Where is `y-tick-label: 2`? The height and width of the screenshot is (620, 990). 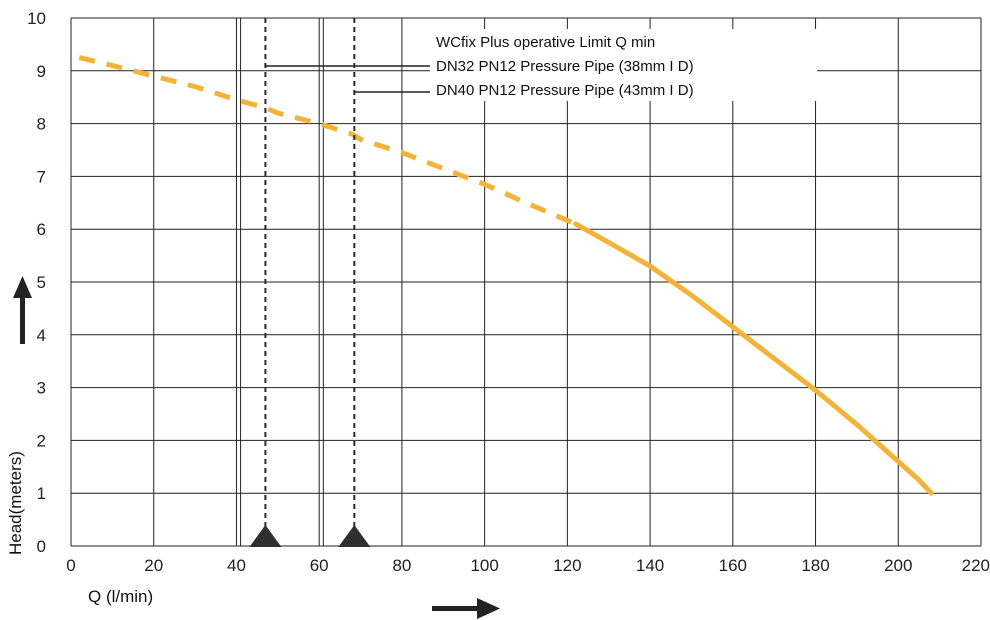 y-tick-label: 2 is located at coordinates (41, 440).